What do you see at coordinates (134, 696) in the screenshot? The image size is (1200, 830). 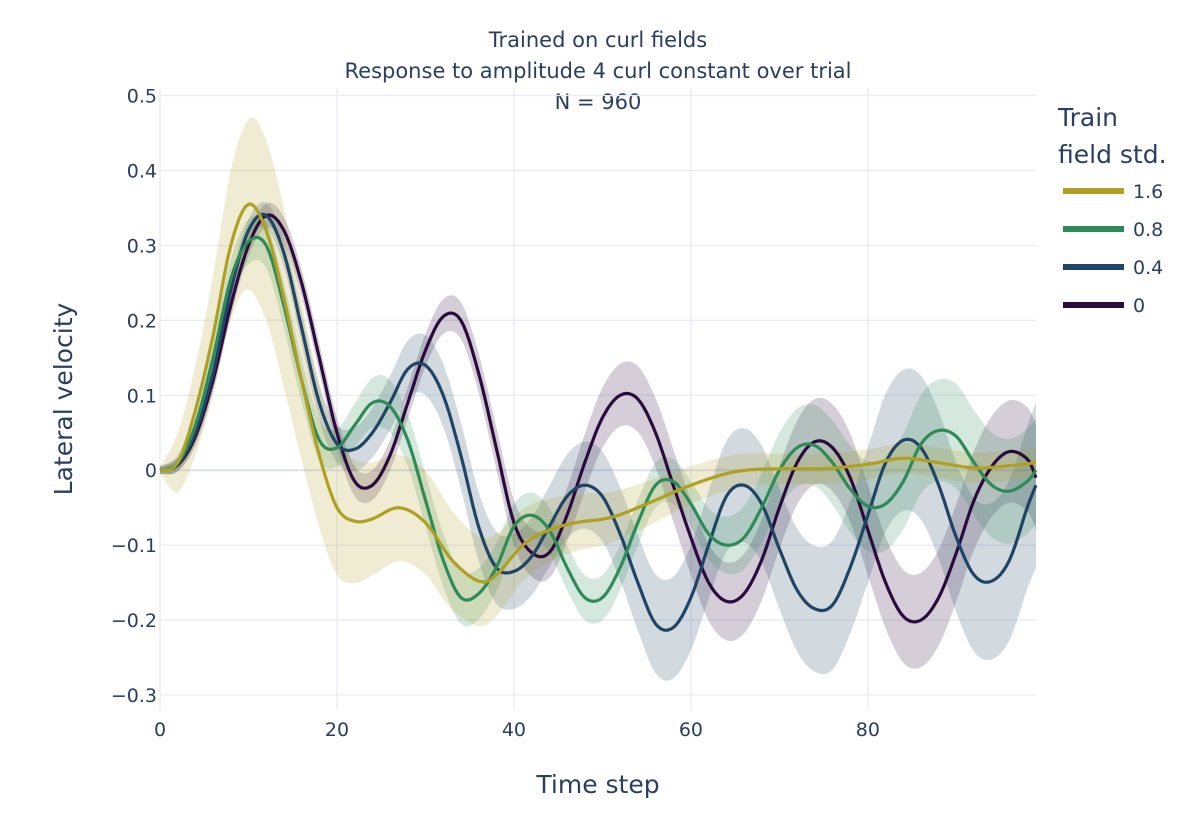 I see `y-tick-label: −0.3` at bounding box center [134, 696].